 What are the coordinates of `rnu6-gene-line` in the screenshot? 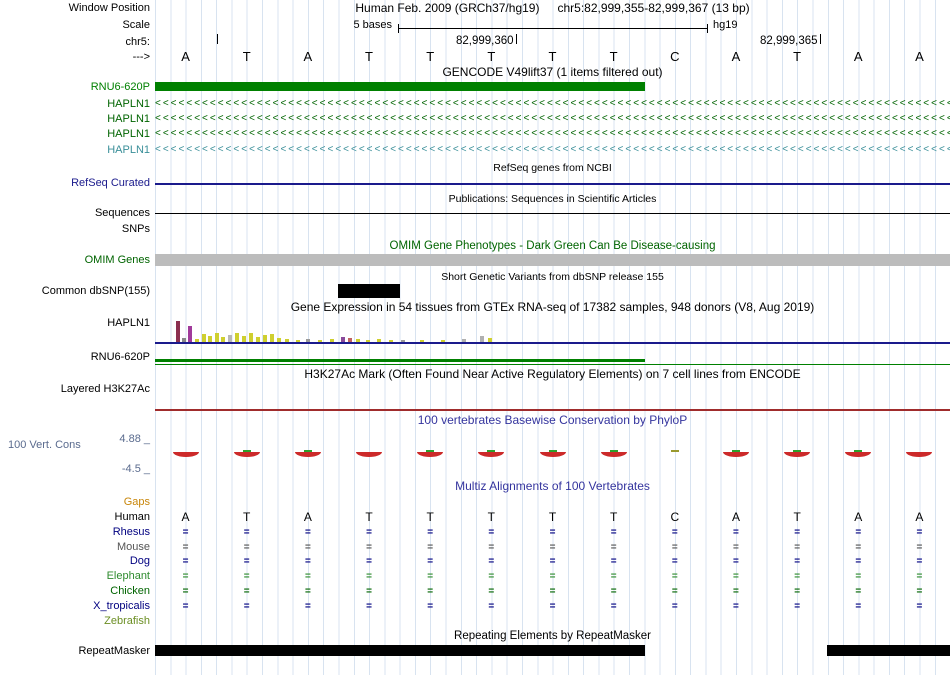 It's located at (552, 364).